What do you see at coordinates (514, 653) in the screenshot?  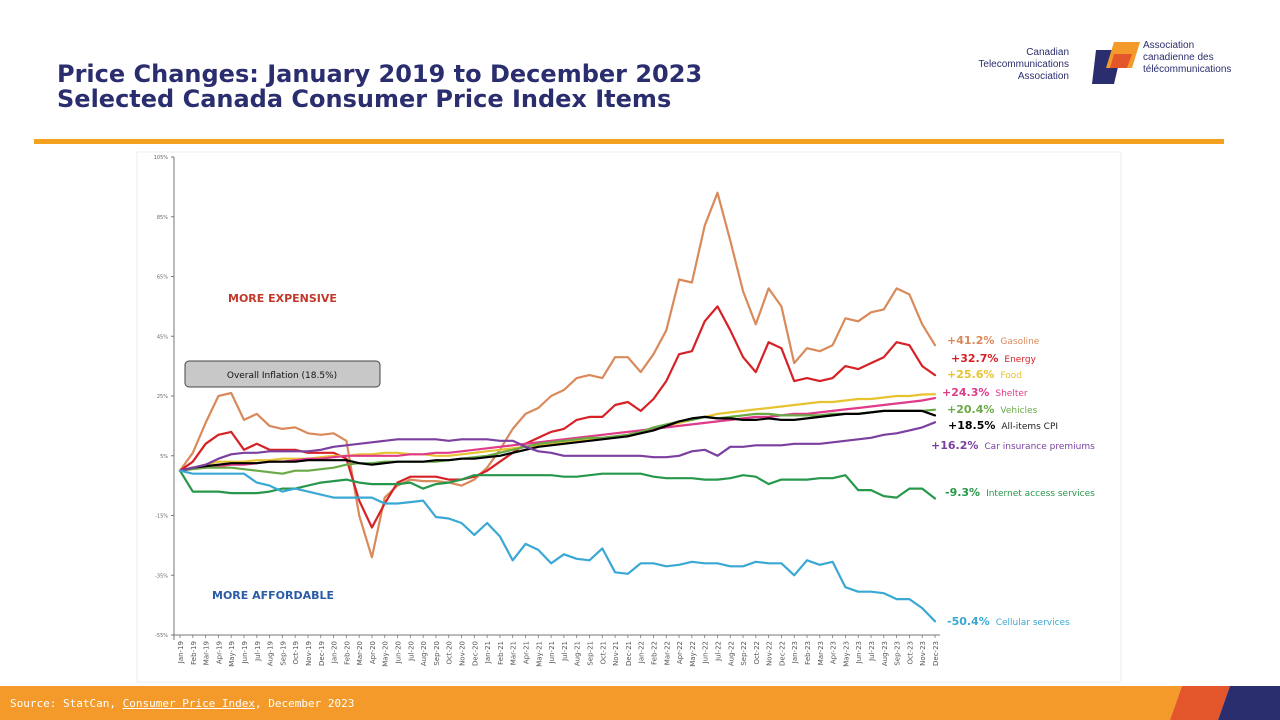 I see `x-tick-label: Mar-21` at bounding box center [514, 653].